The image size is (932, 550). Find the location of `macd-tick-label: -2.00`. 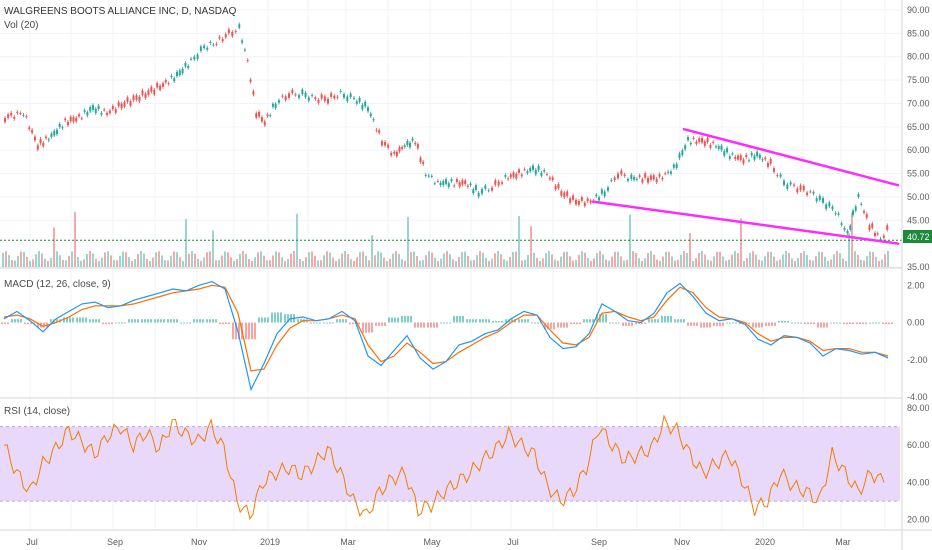

macd-tick-label: -2.00 is located at coordinates (917, 360).